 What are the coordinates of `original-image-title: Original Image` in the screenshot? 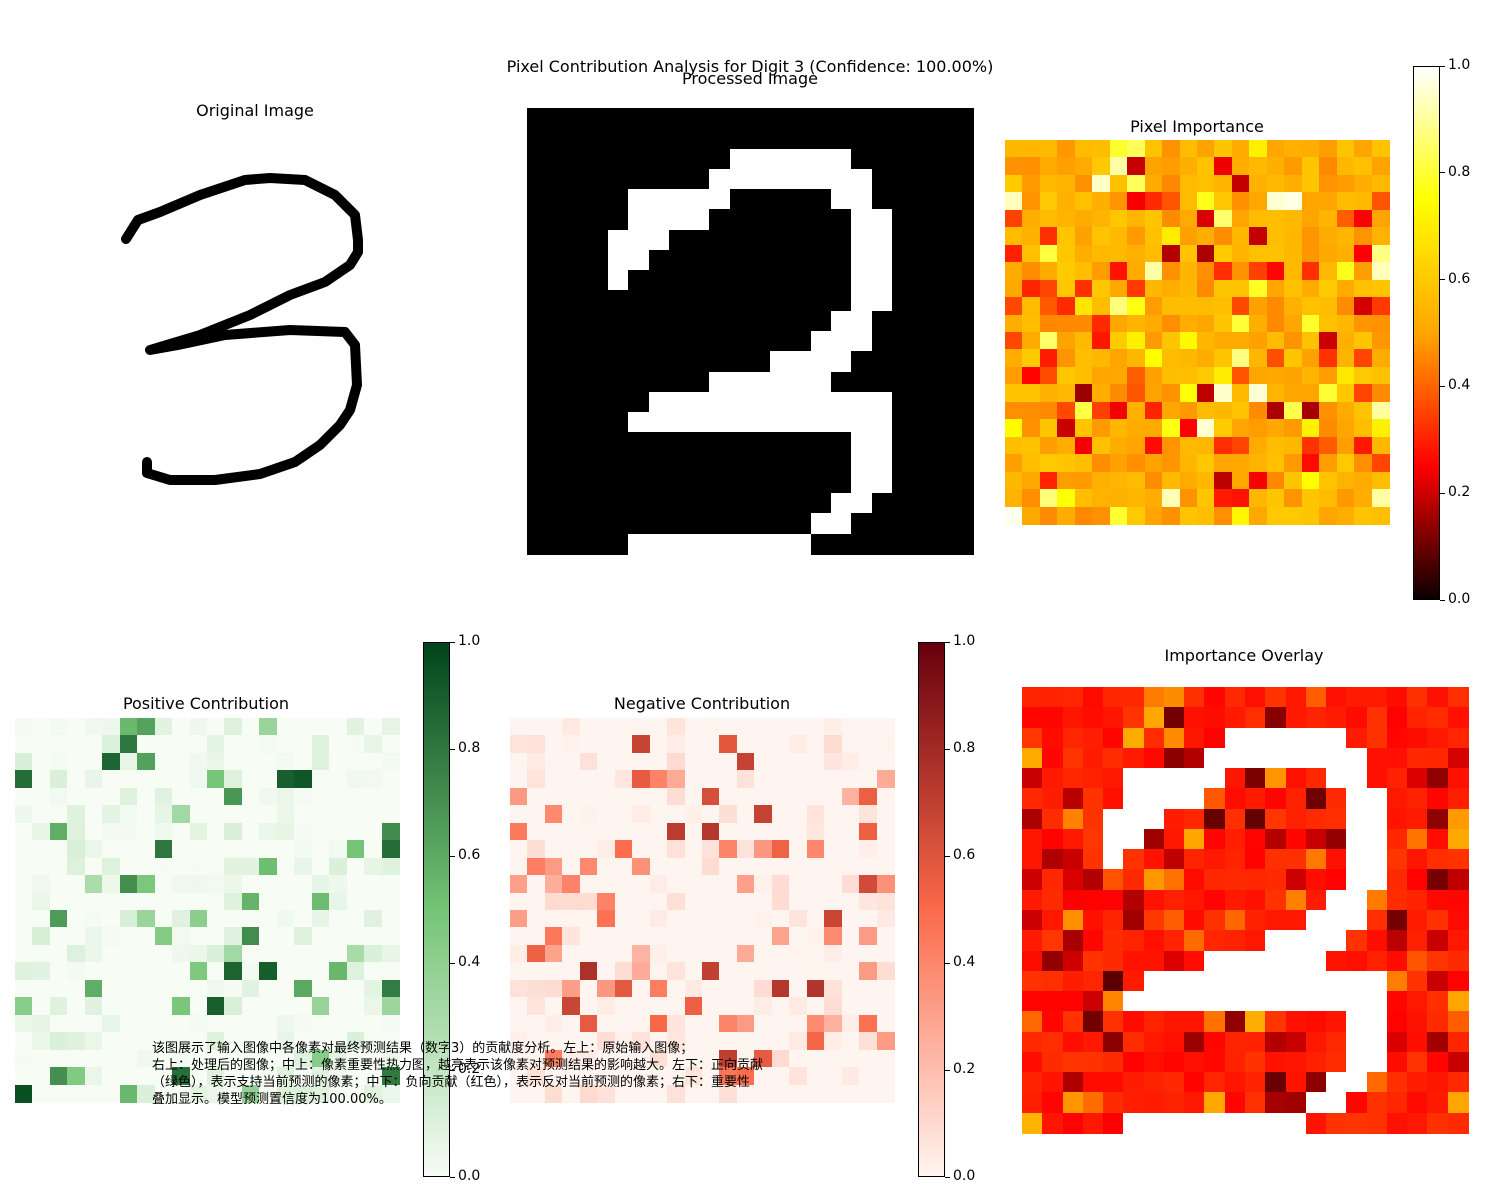 It's located at (255, 110).